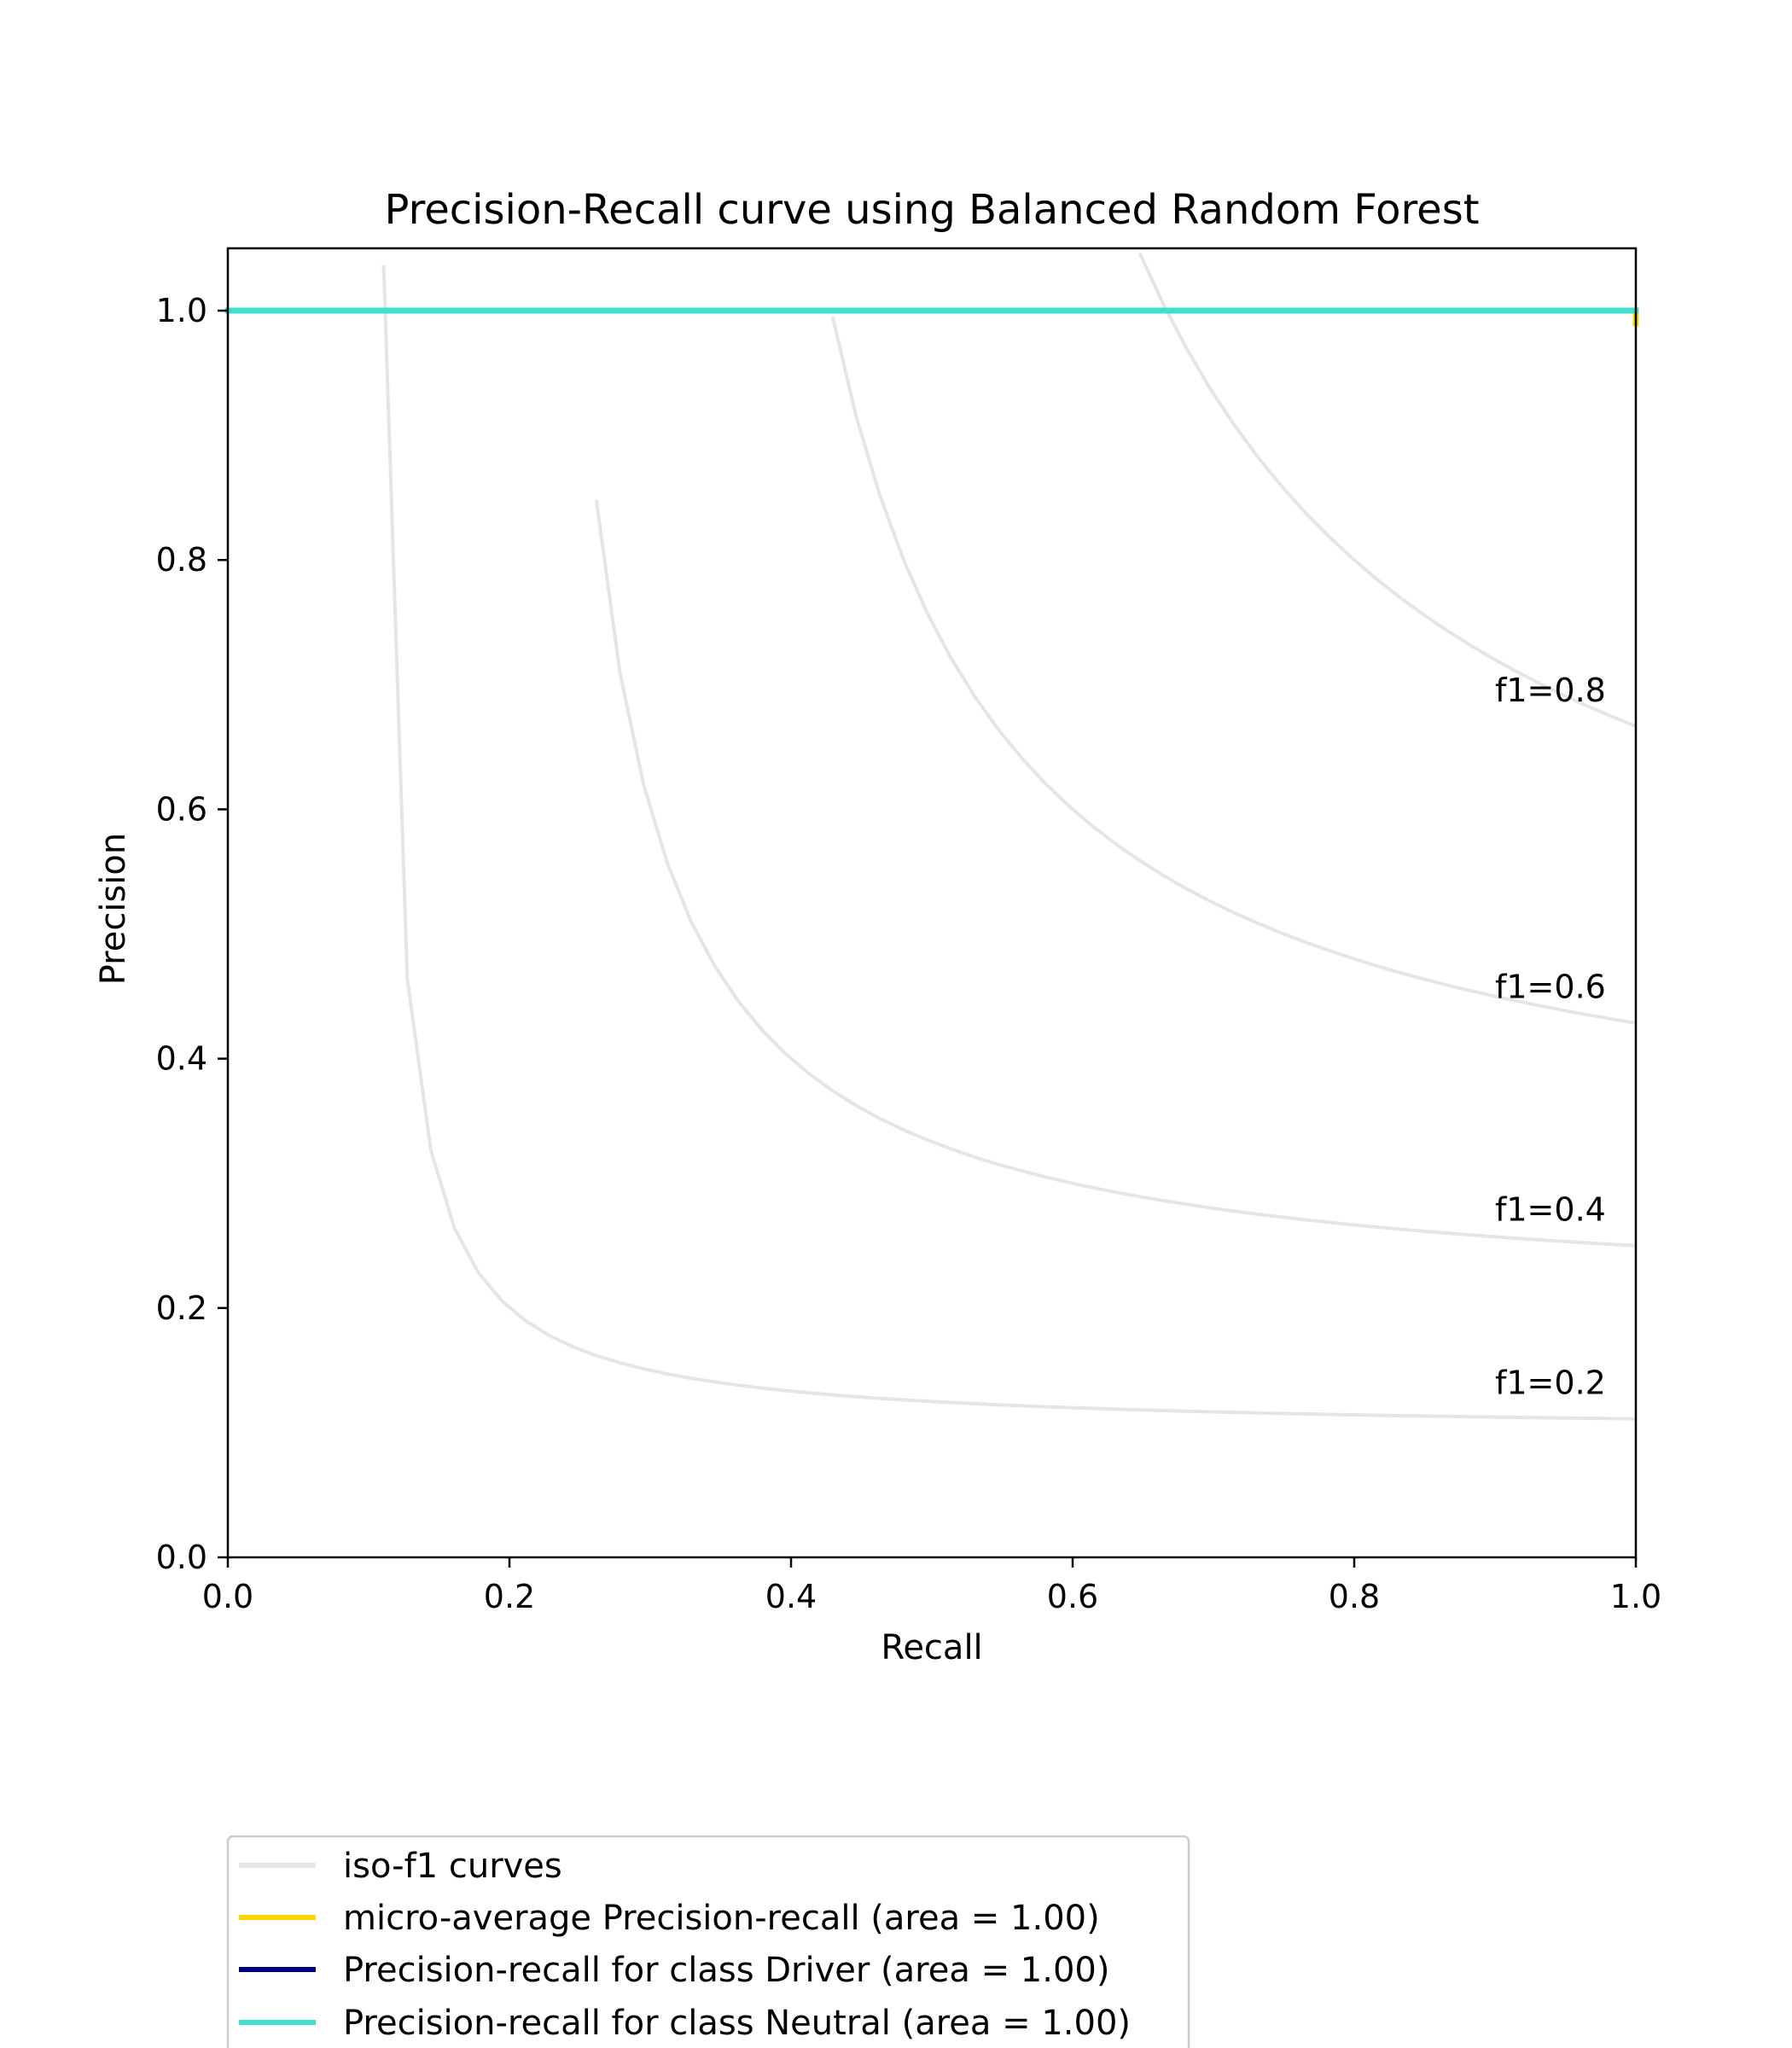 Image resolution: width=1792 pixels, height=2048 pixels. What do you see at coordinates (1550, 1382) in the screenshot?
I see `iso-f1-label-0-2: f1=0.2` at bounding box center [1550, 1382].